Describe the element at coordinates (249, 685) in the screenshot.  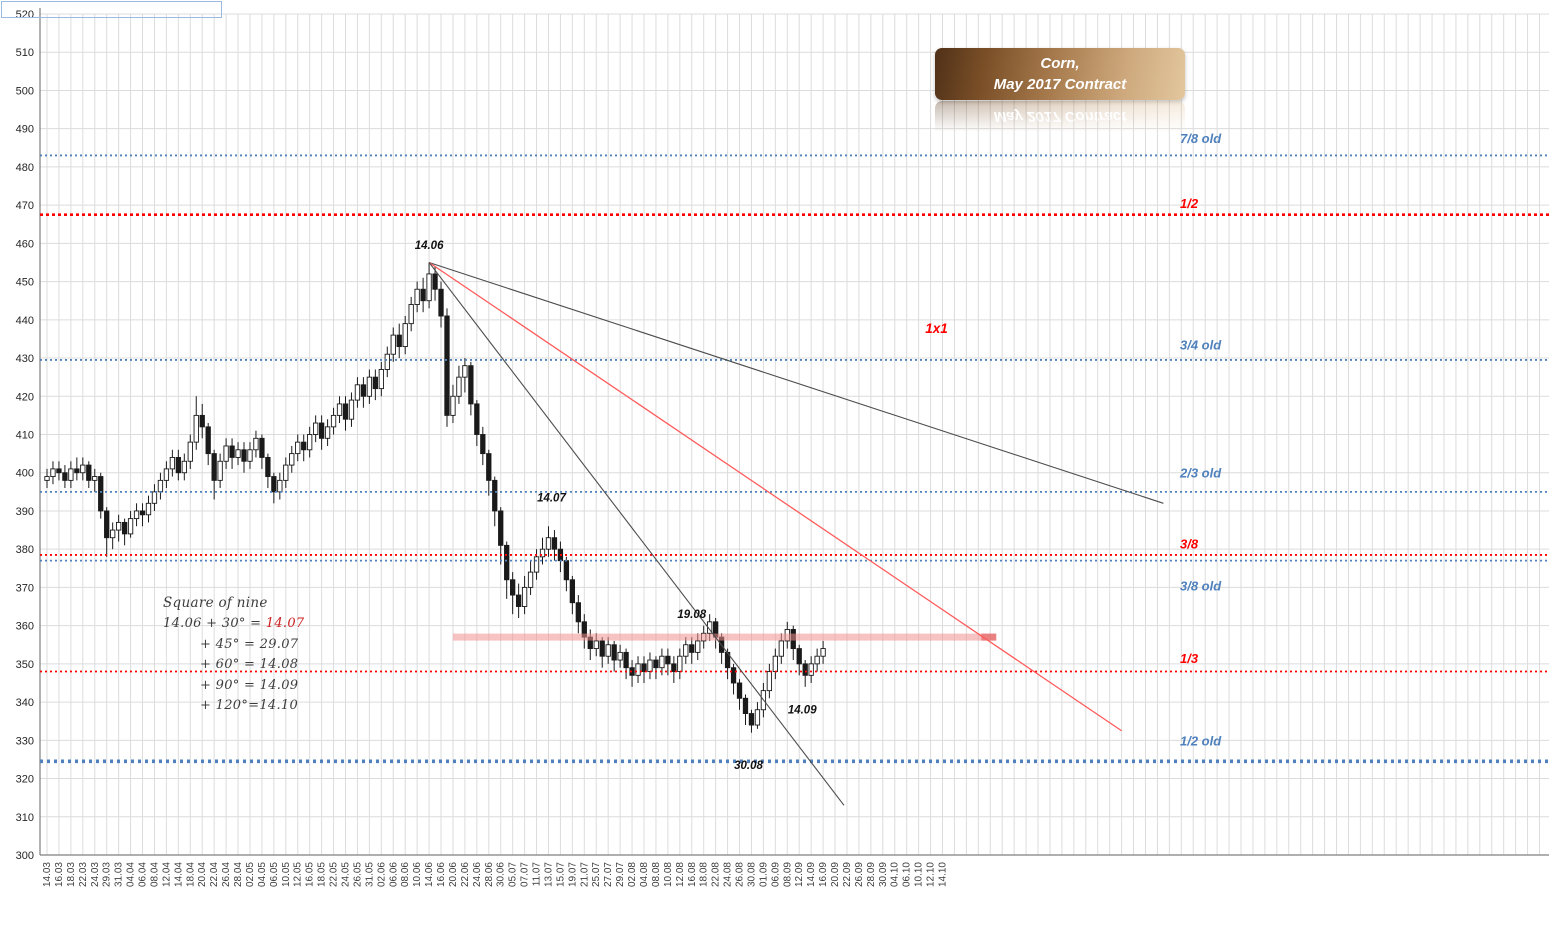
I see `square-of-nine-line-4: + 90° = 14.09` at that location.